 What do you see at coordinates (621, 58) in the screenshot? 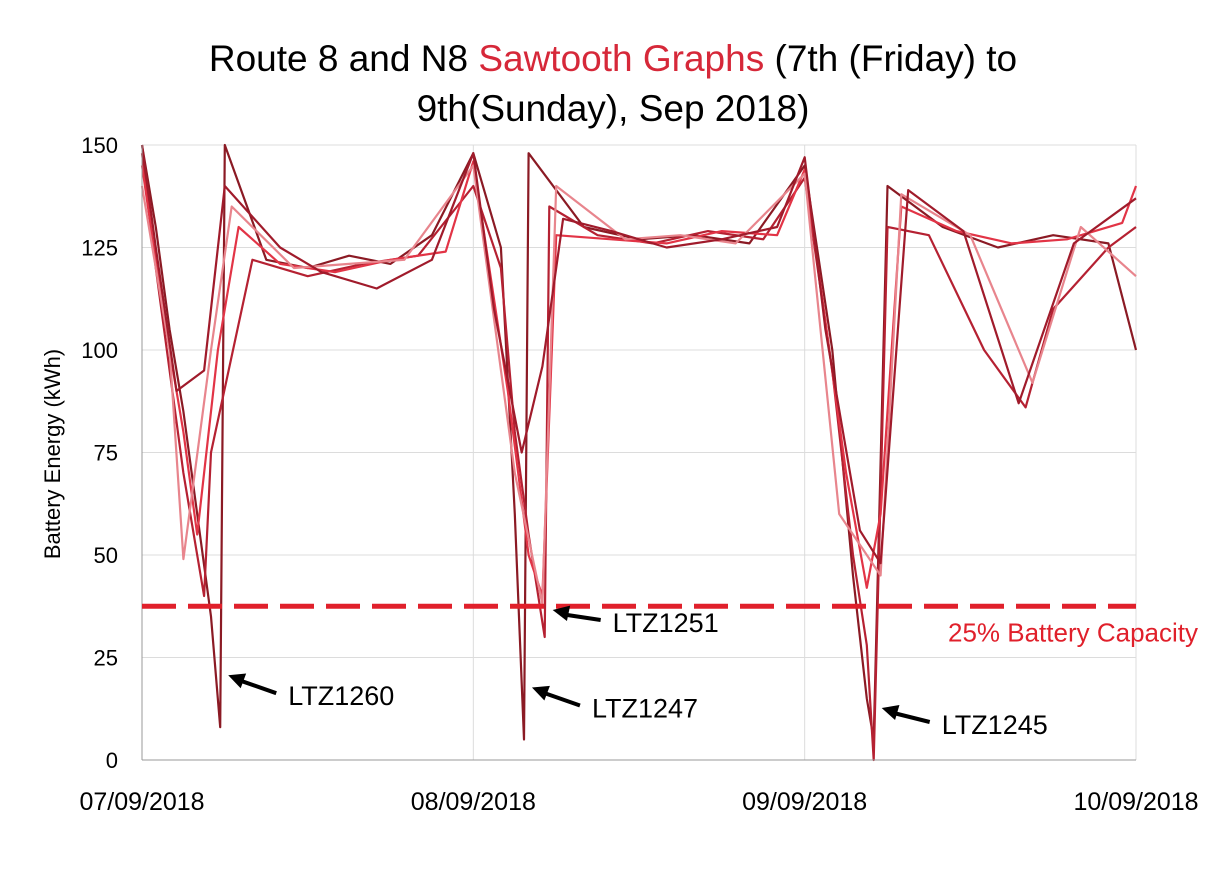
I see `title-highlight: Sawtooth Graphs` at bounding box center [621, 58].